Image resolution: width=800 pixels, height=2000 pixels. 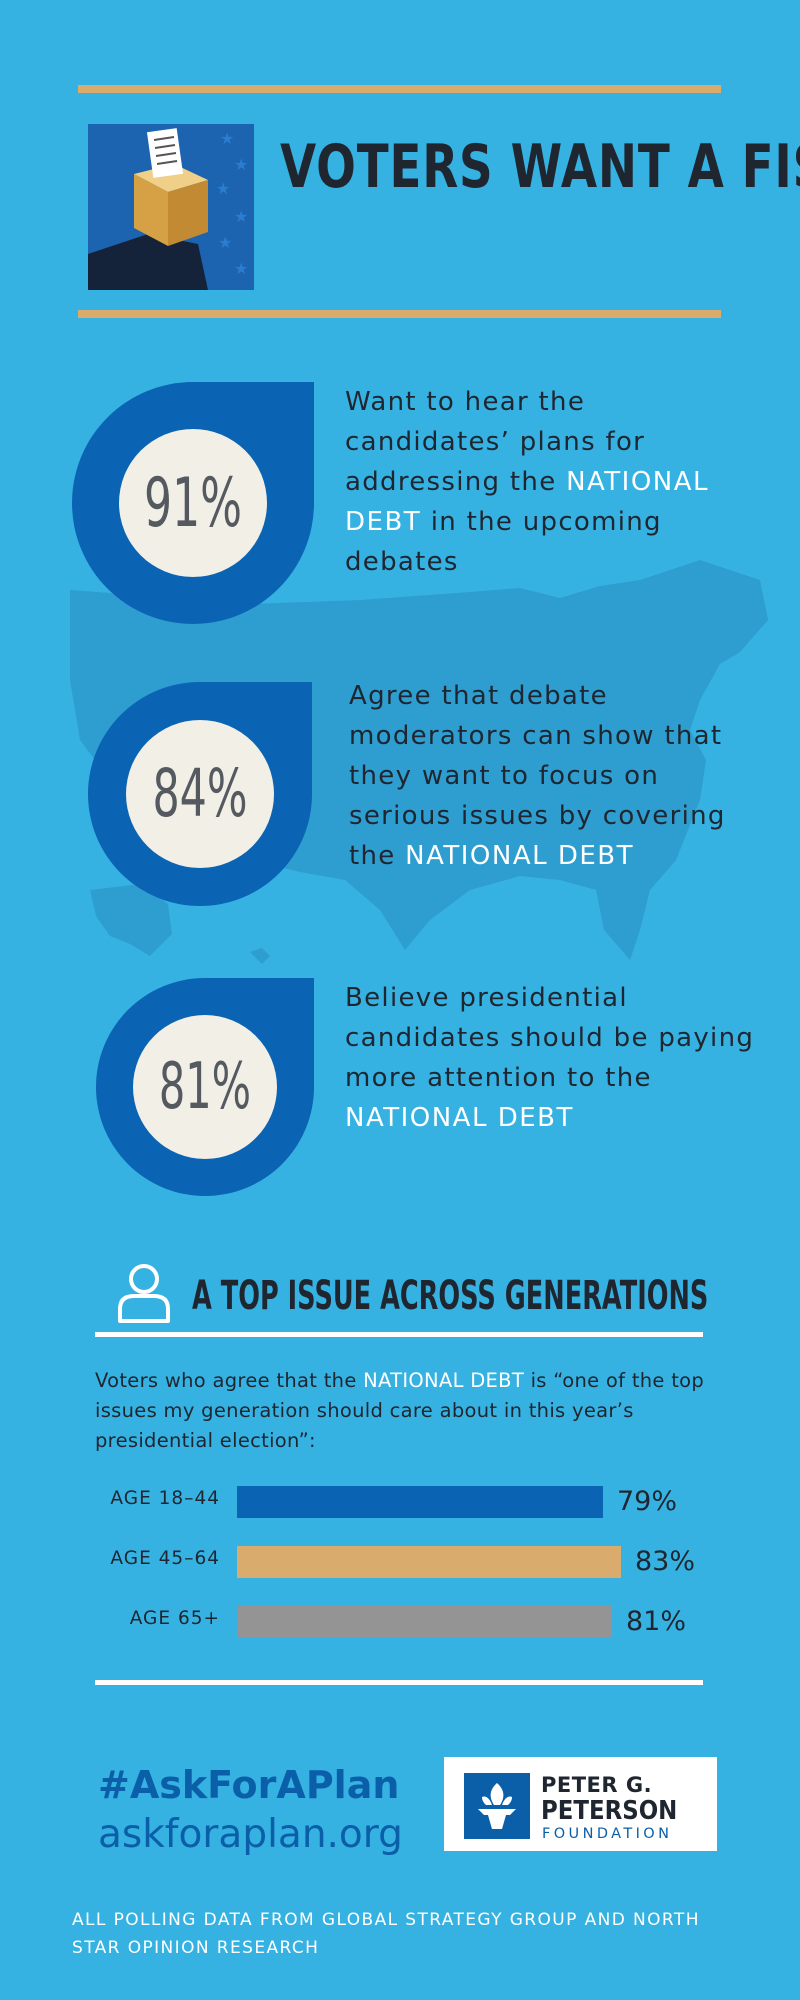 I want to click on bar-row: AGE 18–44 79%, so click(x=400, y=1502).